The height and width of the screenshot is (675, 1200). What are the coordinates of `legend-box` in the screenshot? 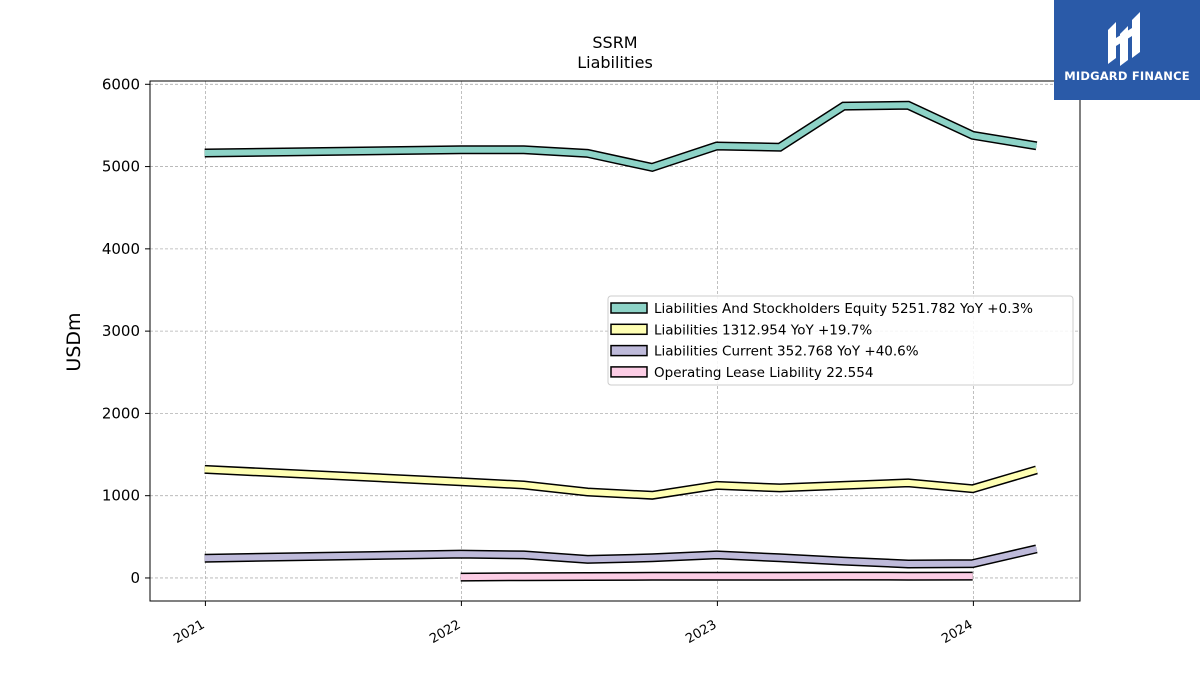 It's located at (840, 340).